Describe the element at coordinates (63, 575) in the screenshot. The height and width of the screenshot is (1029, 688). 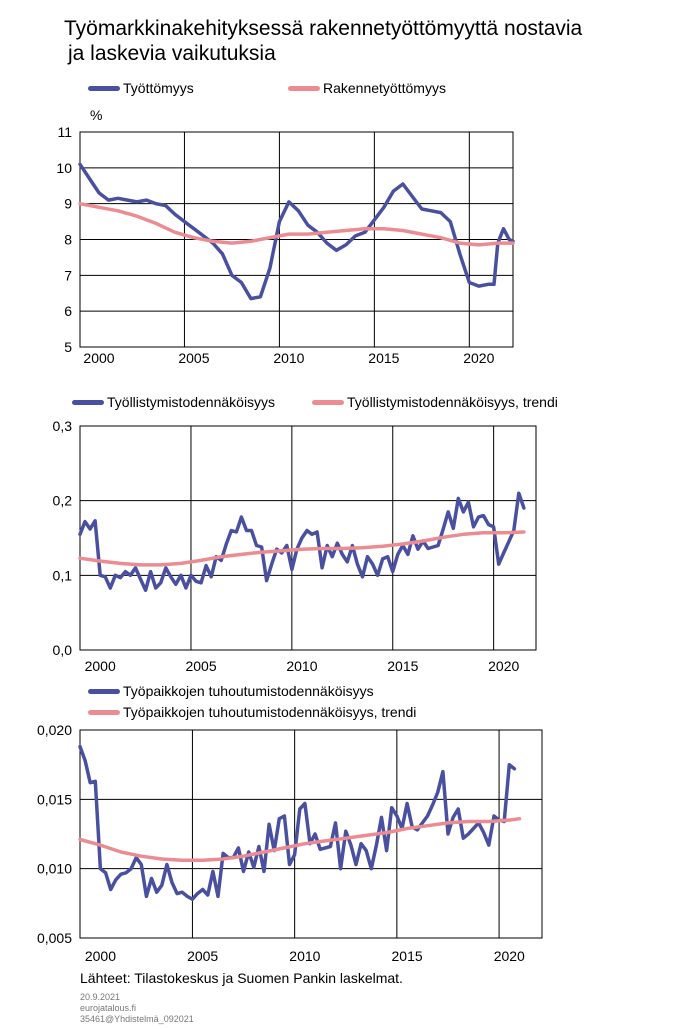
I see `y-tick-label: 0,1` at that location.